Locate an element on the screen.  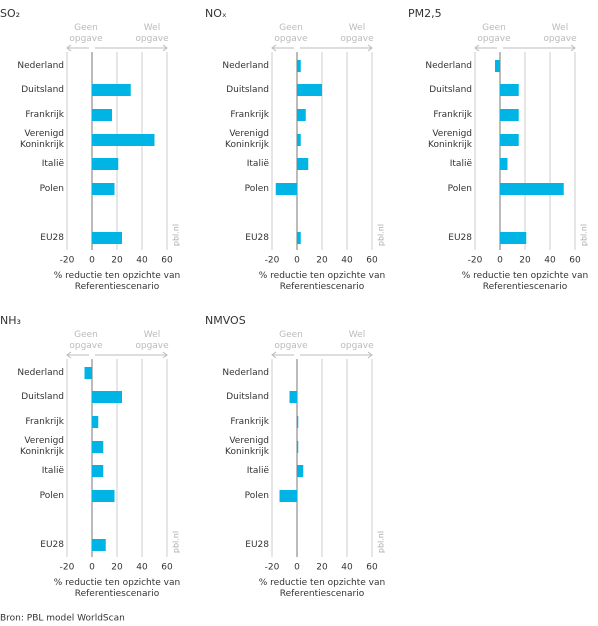
panel-title: SO₂ is located at coordinates (10, 13).